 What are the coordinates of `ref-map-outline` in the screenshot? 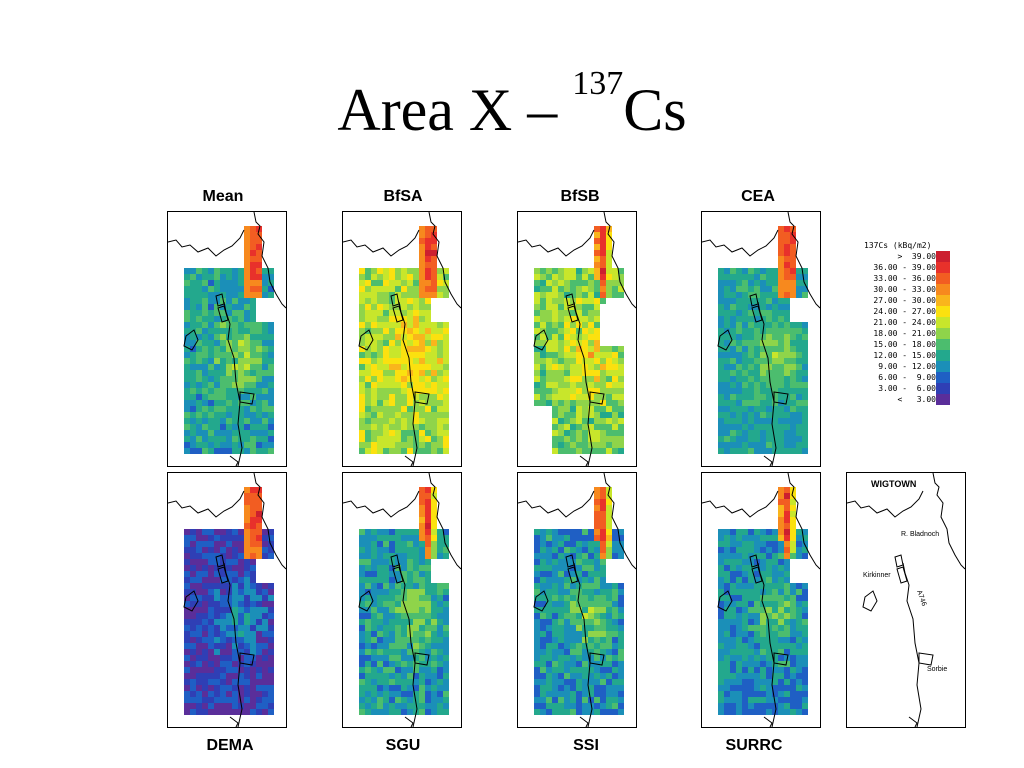 It's located at (902, 575).